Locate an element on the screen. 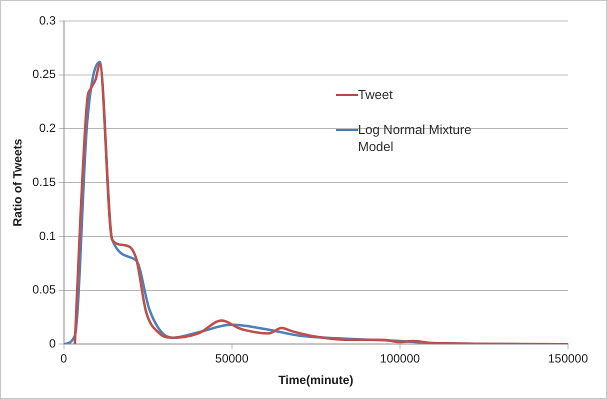 Image resolution: width=607 pixels, height=399 pixels. x-tick-label: 100000 is located at coordinates (400, 359).